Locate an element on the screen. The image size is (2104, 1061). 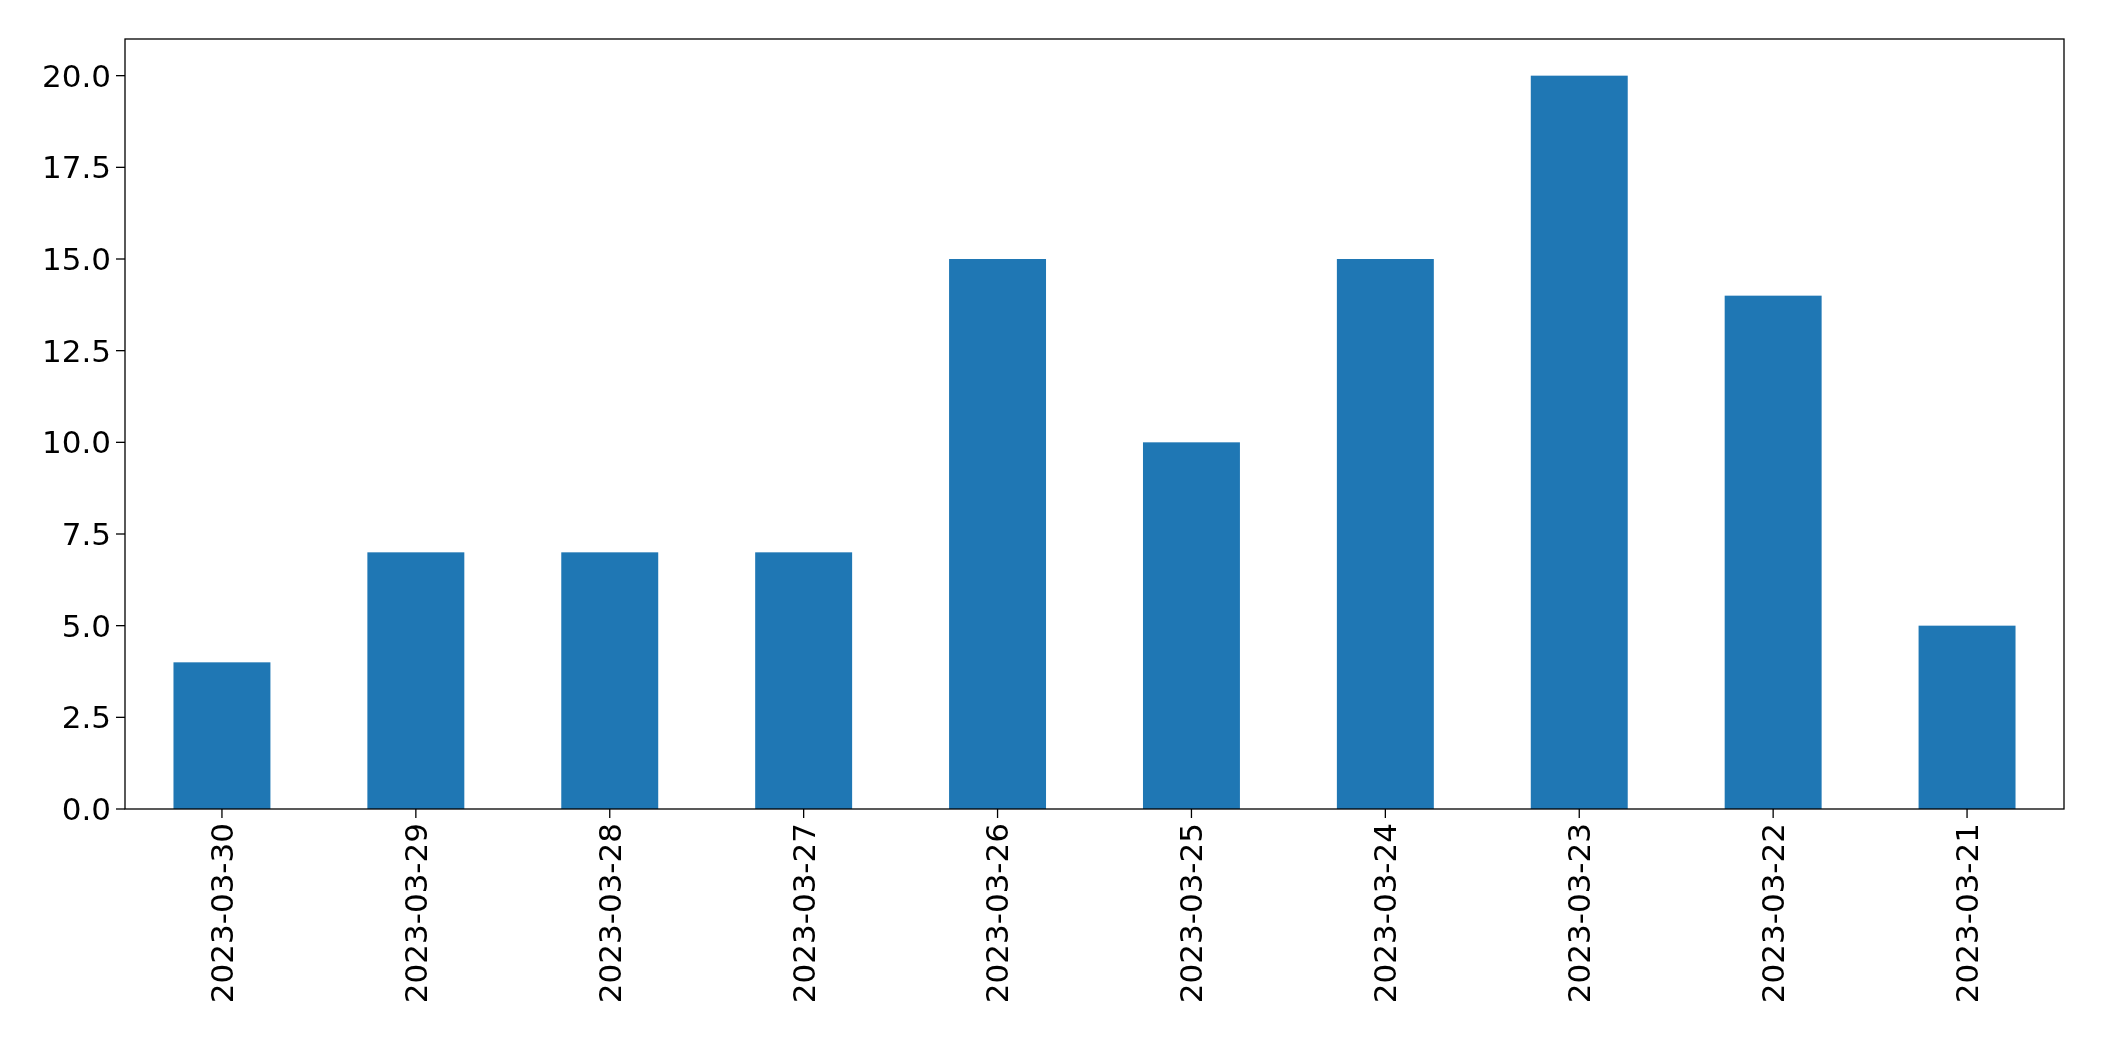
x-tick-label: 2023-03-27 is located at coordinates (803, 913).